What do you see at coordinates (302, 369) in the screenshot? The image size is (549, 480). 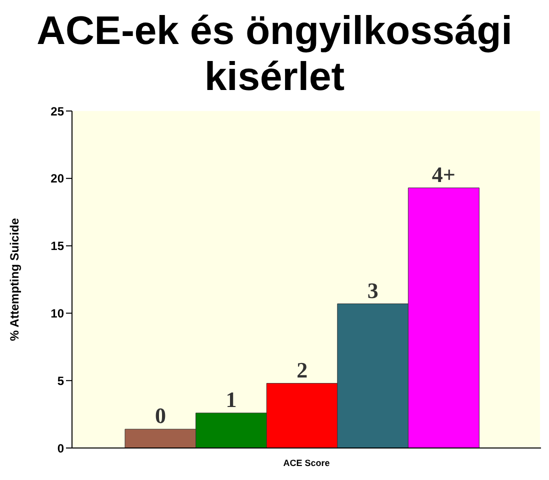 I see `x-tick-label: 2` at bounding box center [302, 369].